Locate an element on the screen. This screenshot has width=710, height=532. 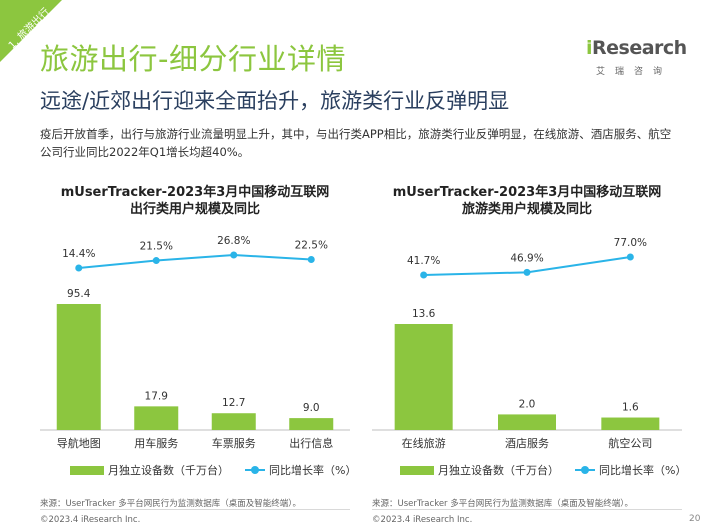
bar-value-label: 17.9 is located at coordinates (156, 396).